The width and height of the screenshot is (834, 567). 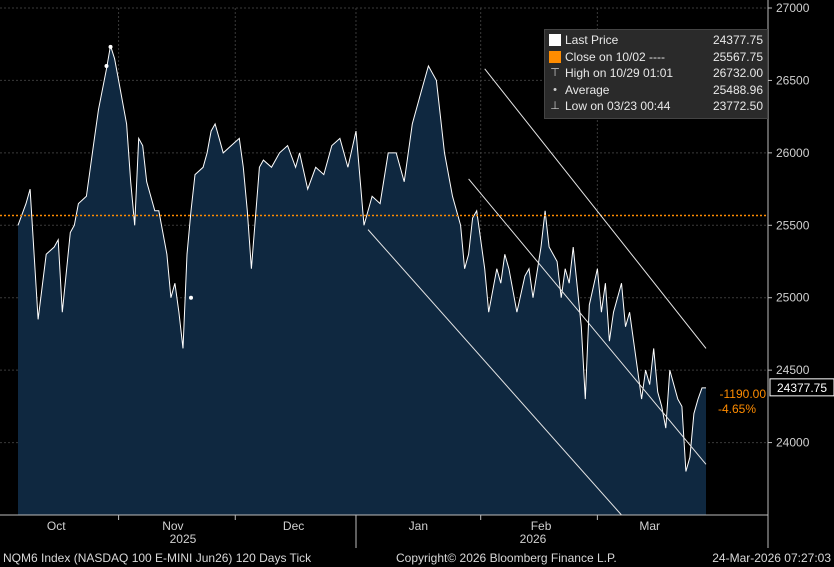 I want to click on x-month-label: Dec, so click(x=293, y=526).